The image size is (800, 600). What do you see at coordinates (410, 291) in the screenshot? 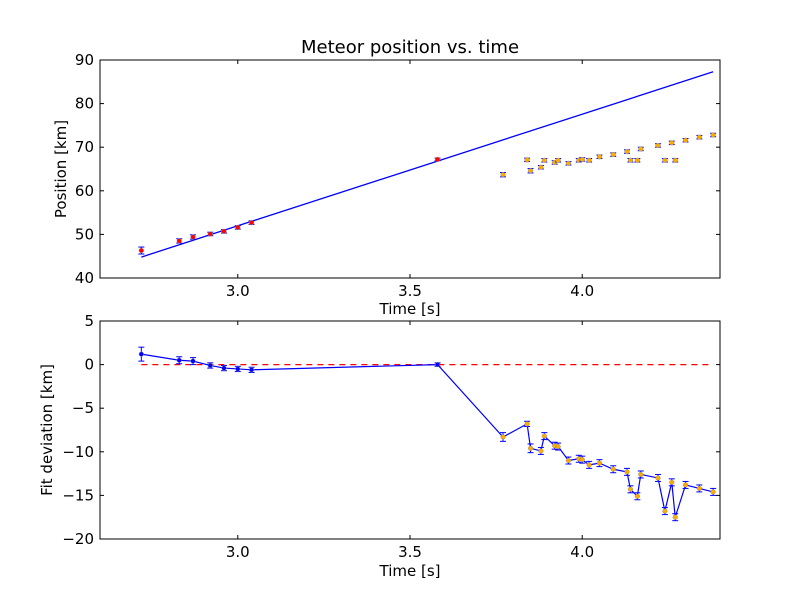
I see `position-x-tick-label: 3.5` at bounding box center [410, 291].